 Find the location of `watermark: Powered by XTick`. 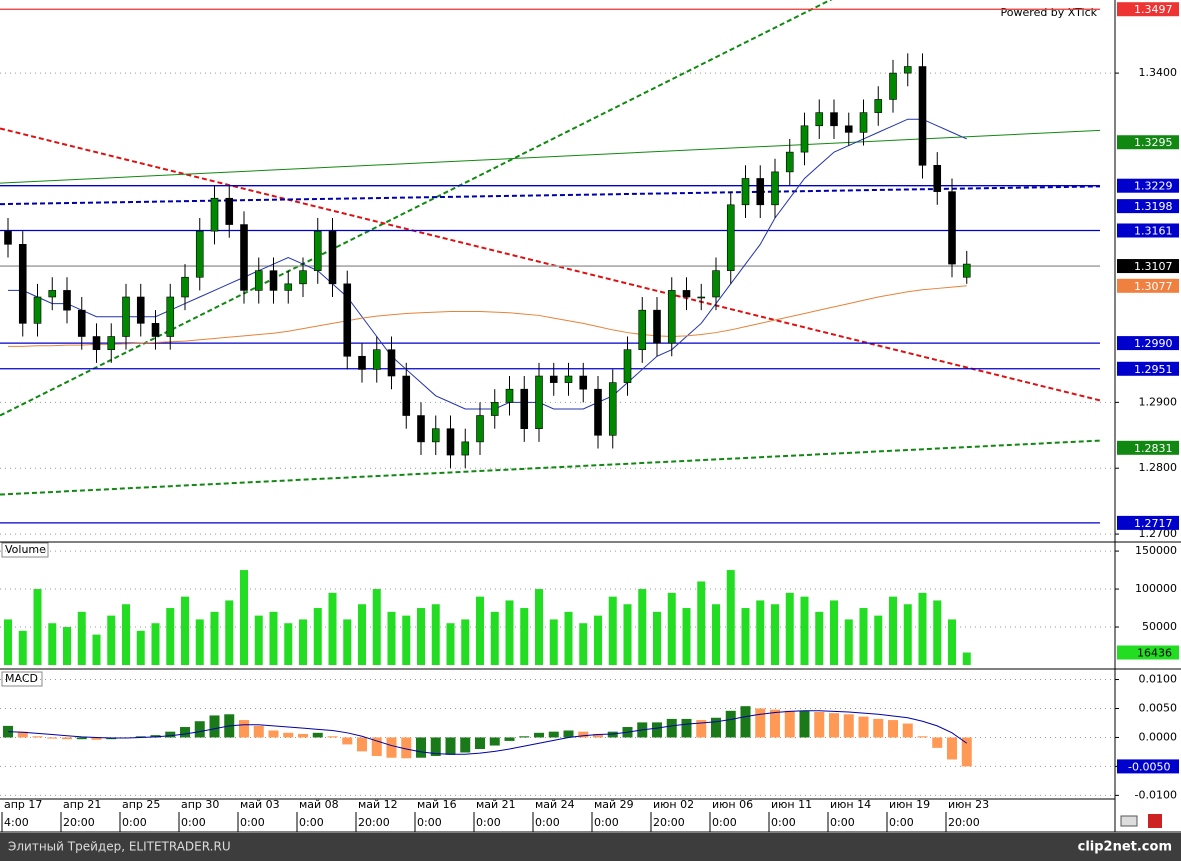

watermark: Powered by XTick is located at coordinates (1049, 12).